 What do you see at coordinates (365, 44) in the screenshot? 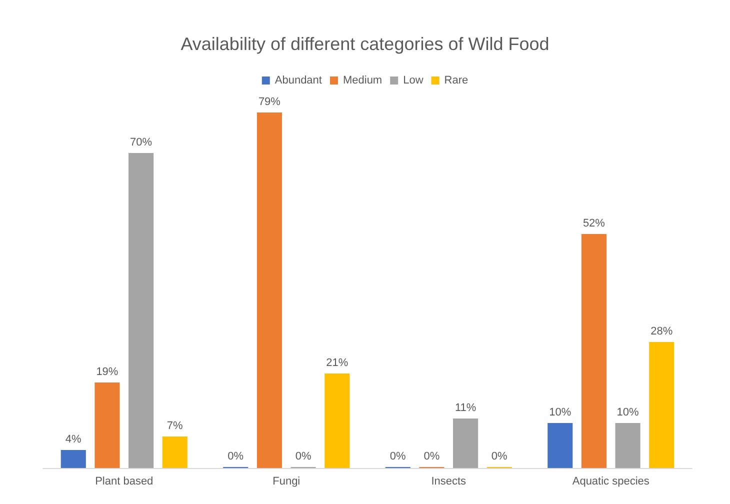
I see `chart-title: Availability of different categories of Wild Food` at bounding box center [365, 44].